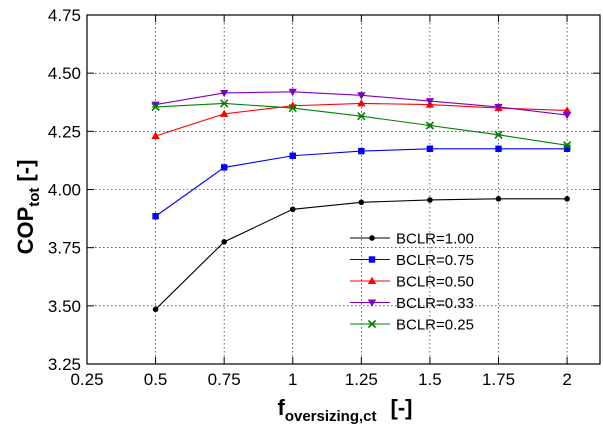 This screenshot has height=427, width=603. What do you see at coordinates (156, 379) in the screenshot?
I see `x-tick-label: 0.5` at bounding box center [156, 379].